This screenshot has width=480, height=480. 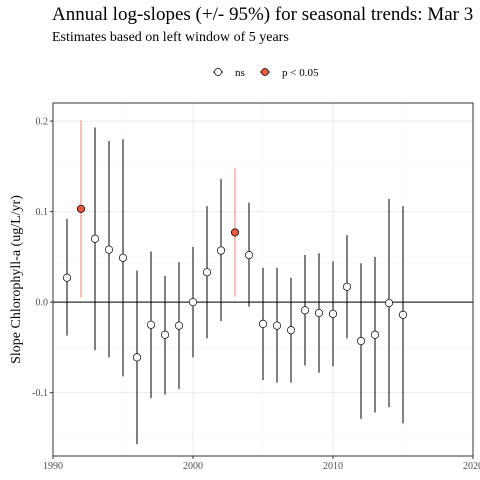 I want to click on y-axis-label: Slope Chlorophyll-a (ug/L/yr), so click(x=16, y=279).